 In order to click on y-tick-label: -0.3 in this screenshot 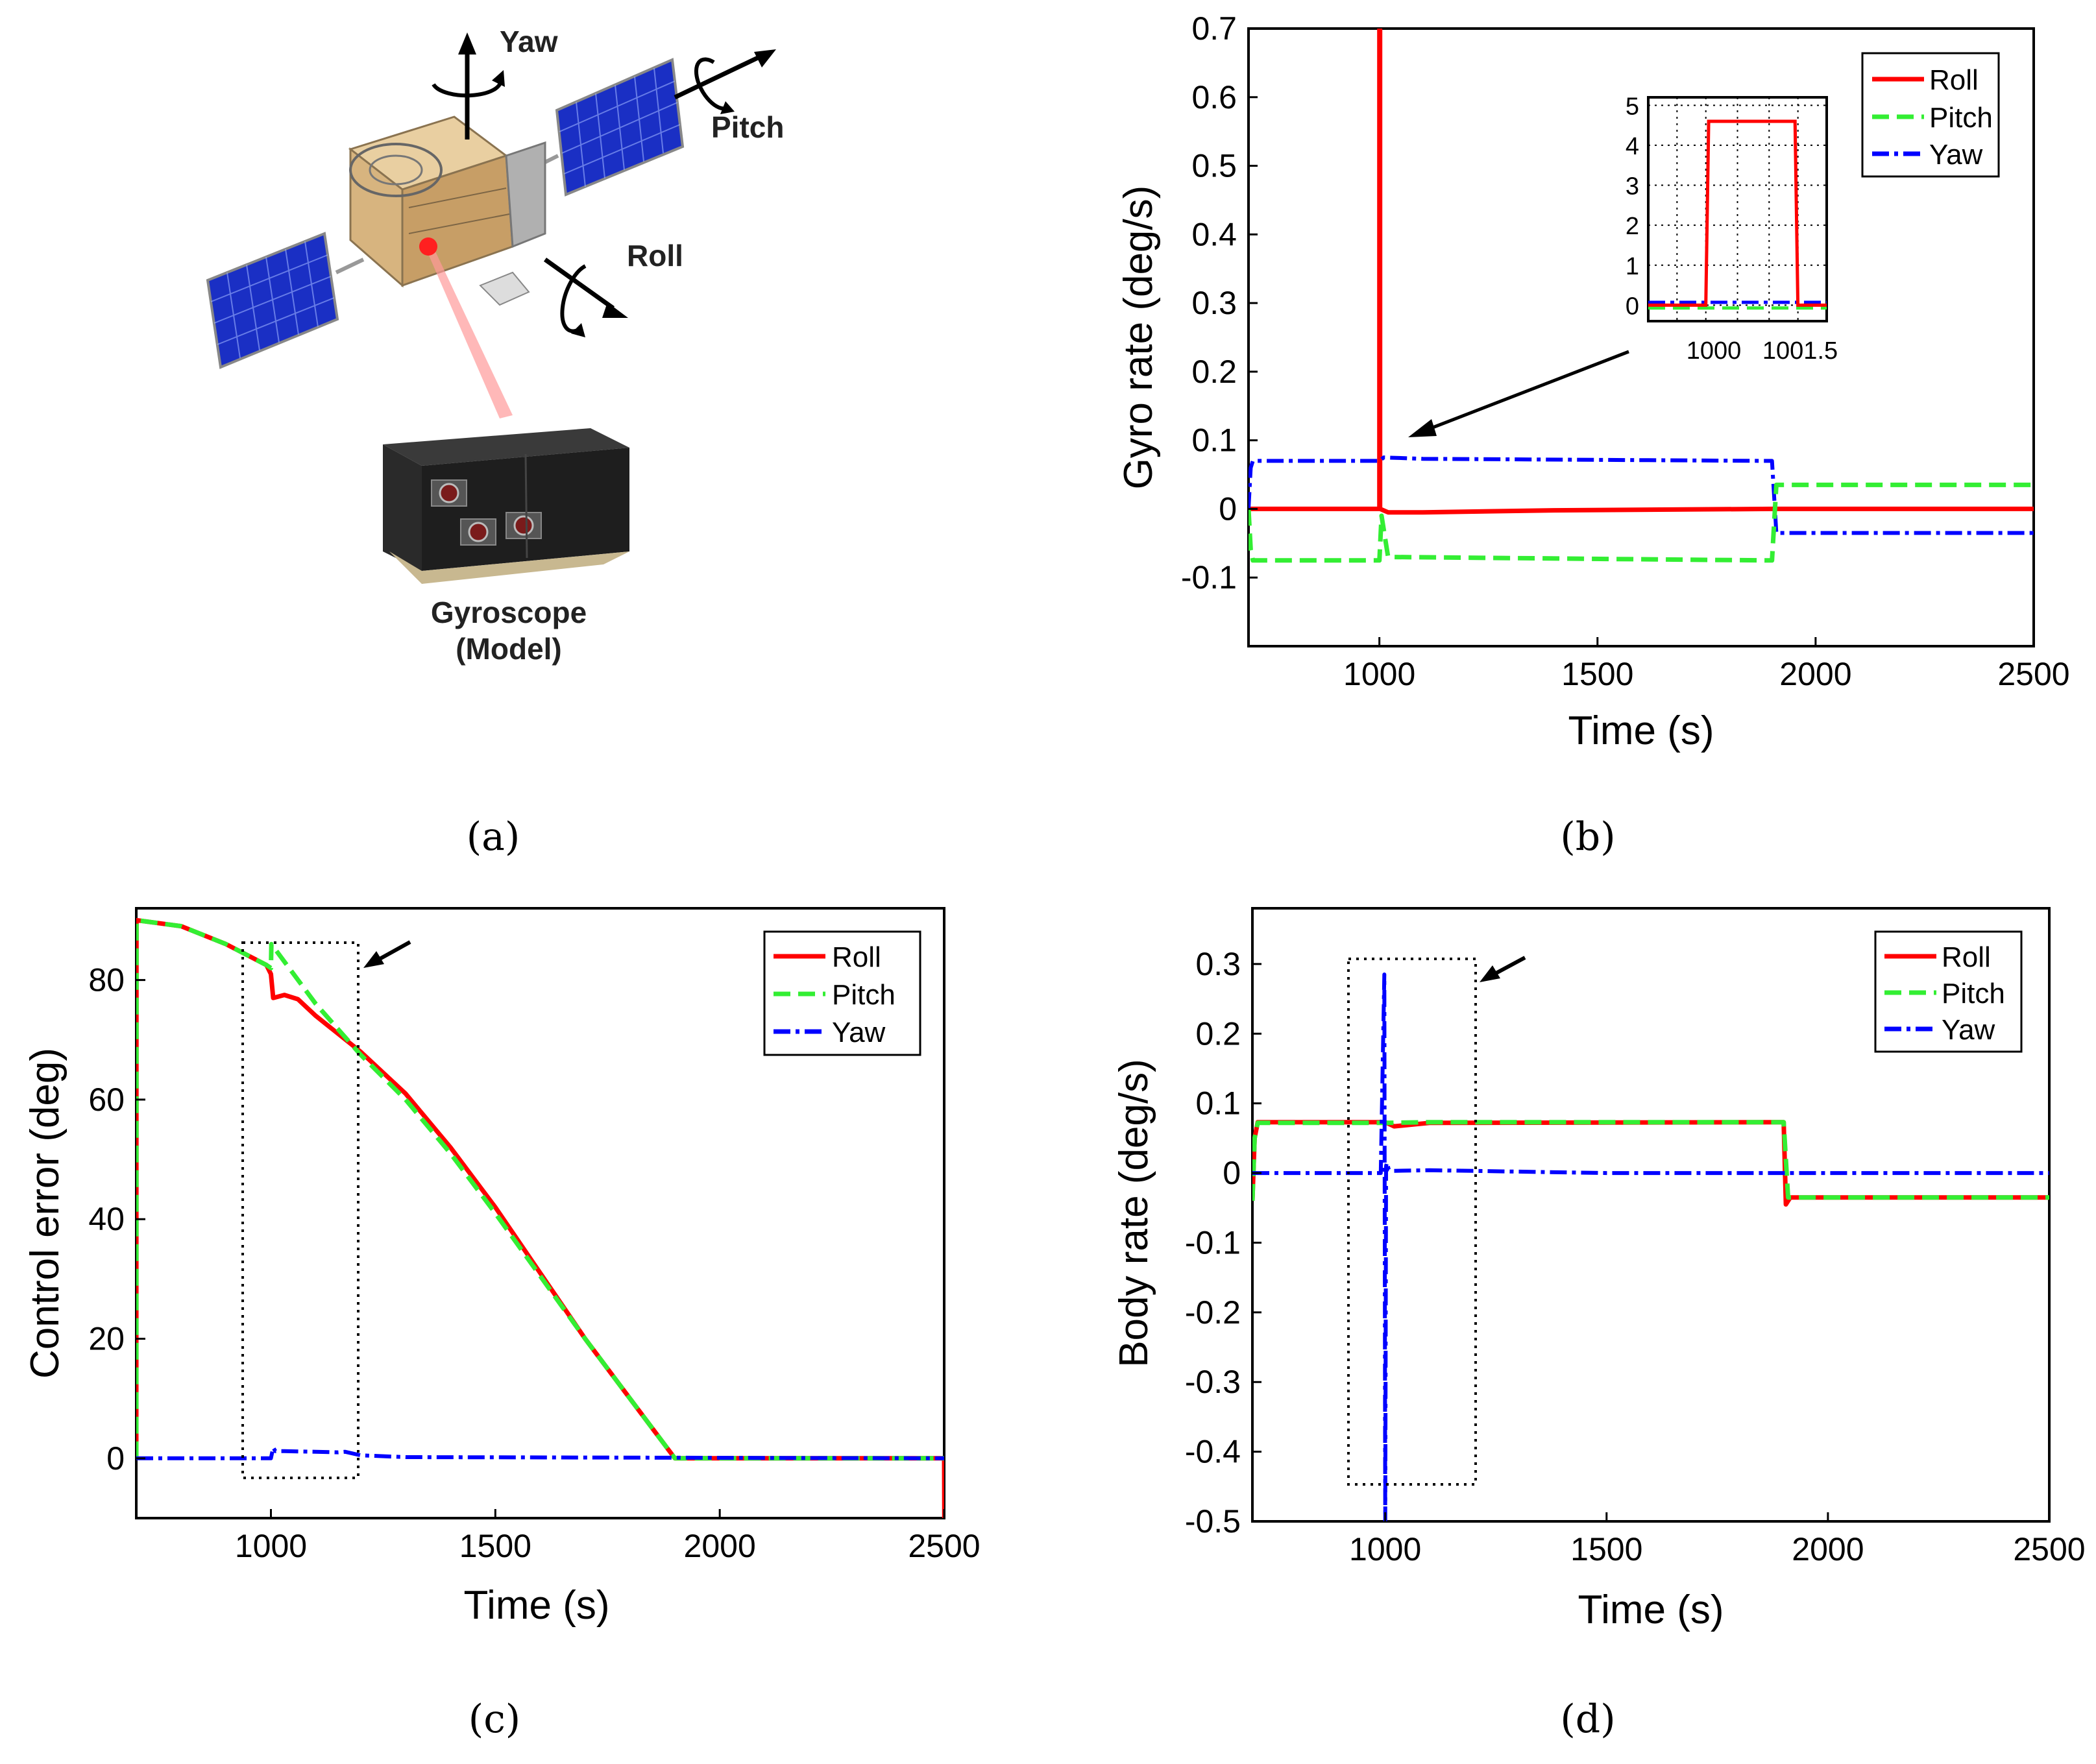, I will do `click(1213, 1382)`.